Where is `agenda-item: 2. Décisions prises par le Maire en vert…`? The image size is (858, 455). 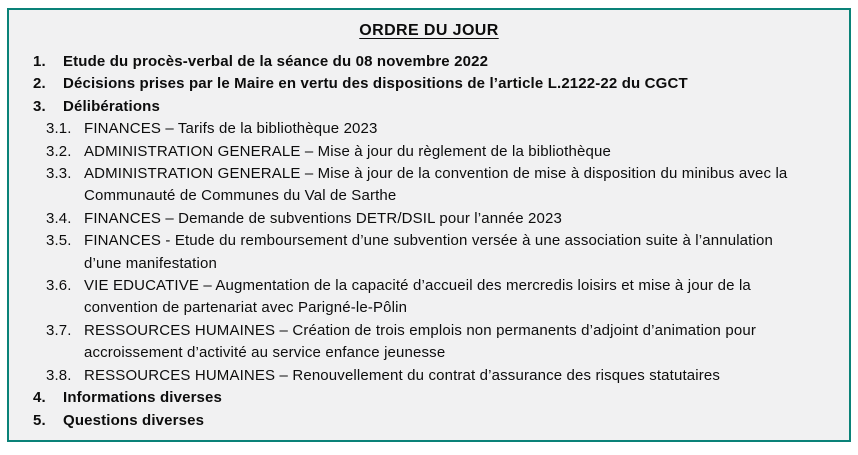
agenda-item: 2. Décisions prises par le Maire en vert… is located at coordinates (429, 84).